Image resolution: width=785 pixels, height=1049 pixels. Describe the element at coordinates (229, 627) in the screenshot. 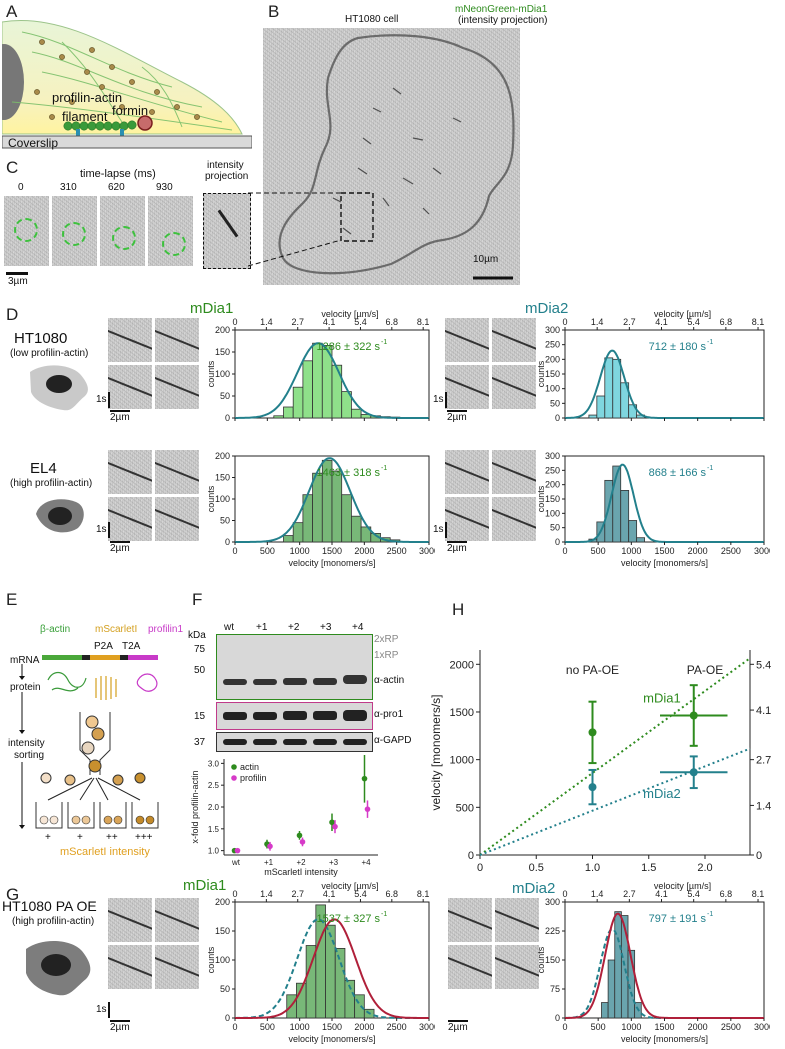

I see `f-lane-wt: wt` at that location.